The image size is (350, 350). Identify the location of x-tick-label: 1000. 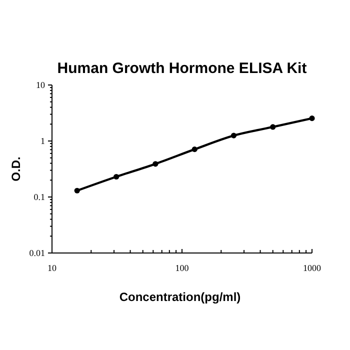
(312, 268).